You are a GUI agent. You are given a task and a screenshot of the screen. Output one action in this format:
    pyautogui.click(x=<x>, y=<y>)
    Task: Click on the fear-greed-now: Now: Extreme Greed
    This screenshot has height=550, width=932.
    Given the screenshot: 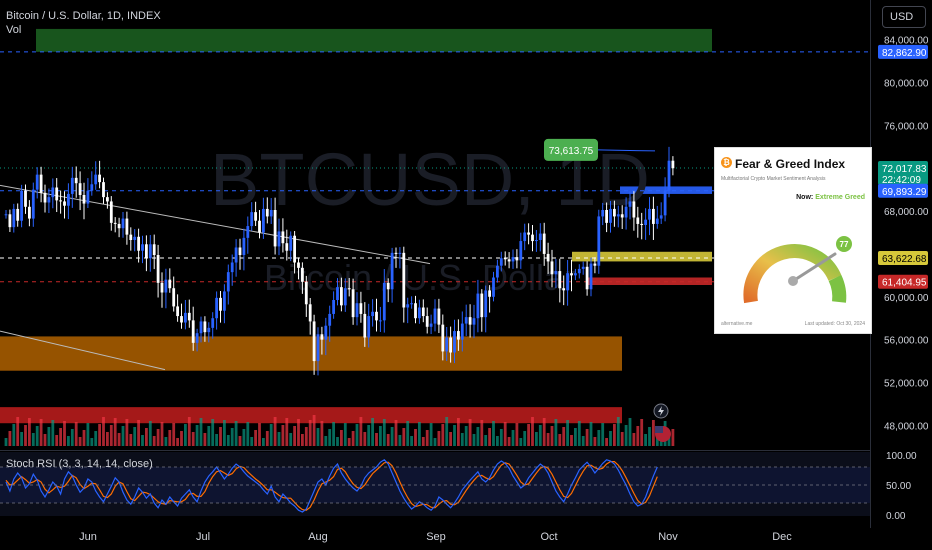 What is the action you would take?
    pyautogui.click(x=830, y=197)
    